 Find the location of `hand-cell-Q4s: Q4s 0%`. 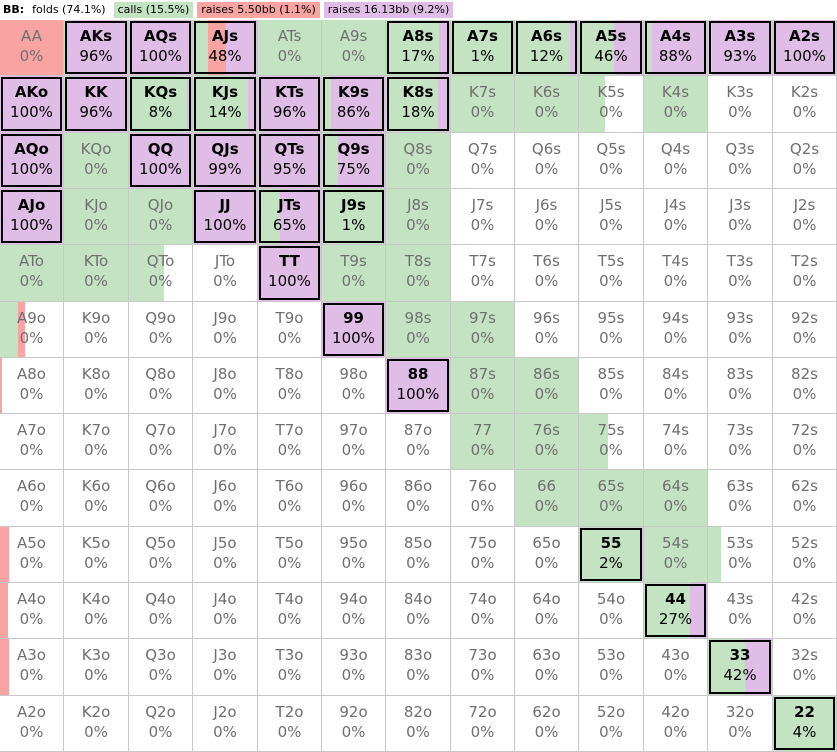

hand-cell-Q4s: Q4s 0% is located at coordinates (676, 161).